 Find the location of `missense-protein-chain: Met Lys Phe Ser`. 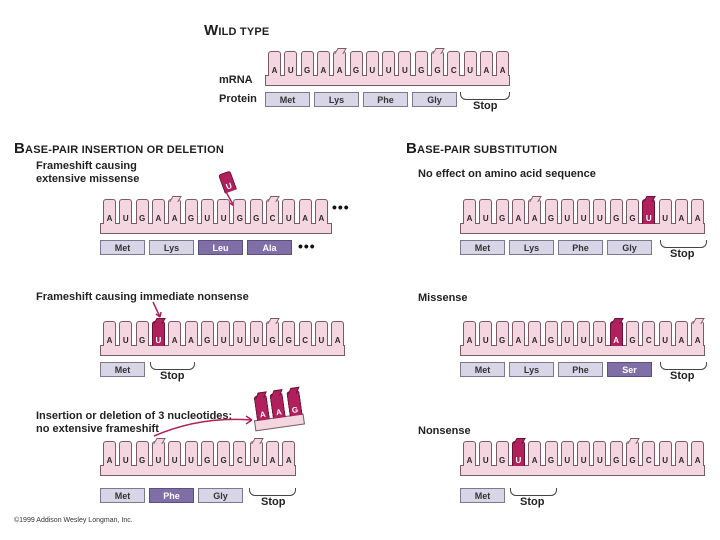

missense-protein-chain: Met Lys Phe Ser is located at coordinates (557, 369).